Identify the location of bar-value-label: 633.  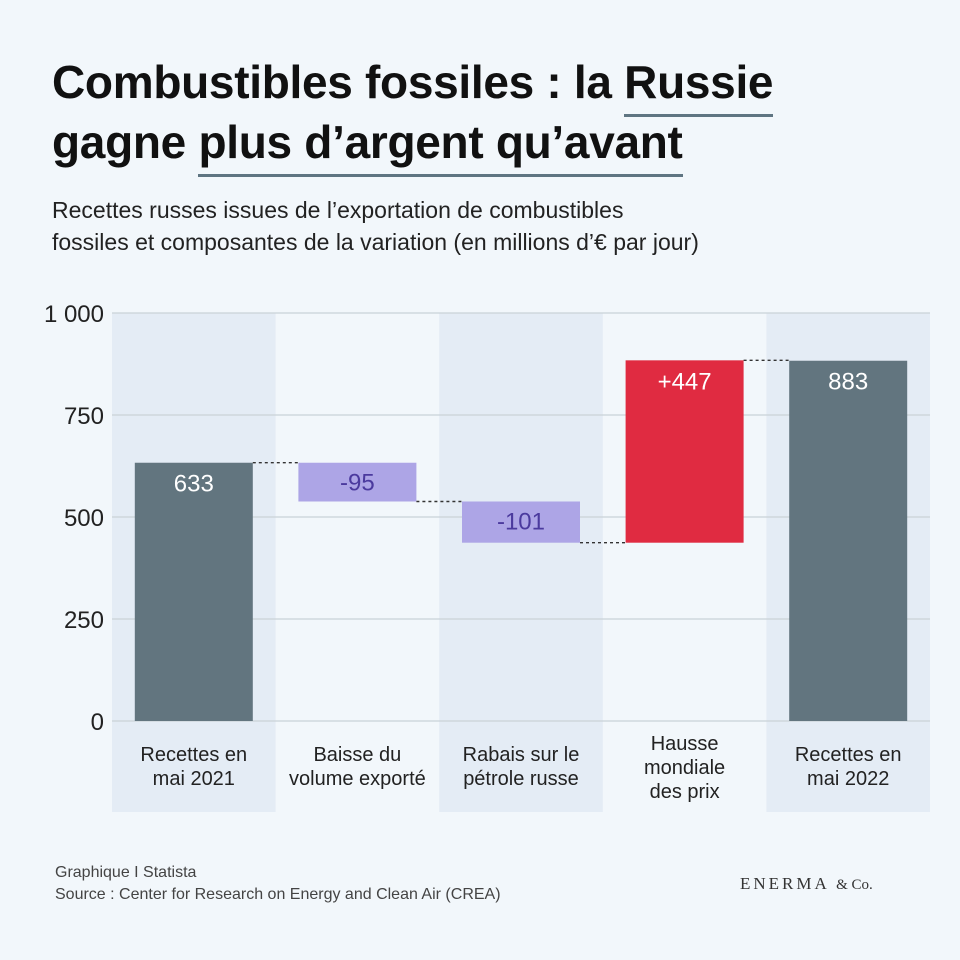
(194, 484).